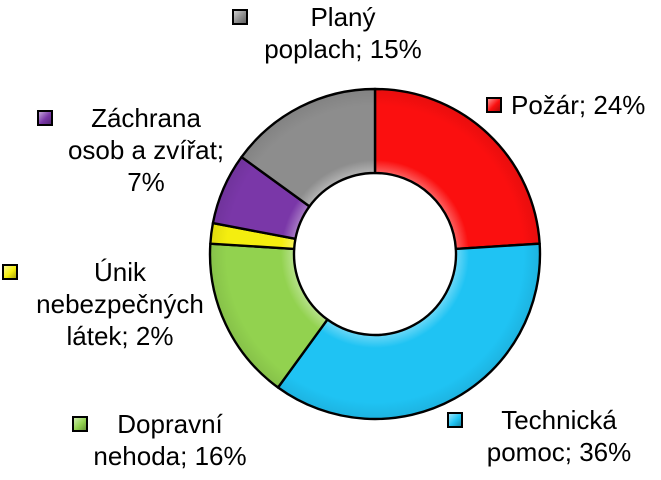  What do you see at coordinates (494, 105) in the screenshot?
I see `legend-swatch-pozar` at bounding box center [494, 105].